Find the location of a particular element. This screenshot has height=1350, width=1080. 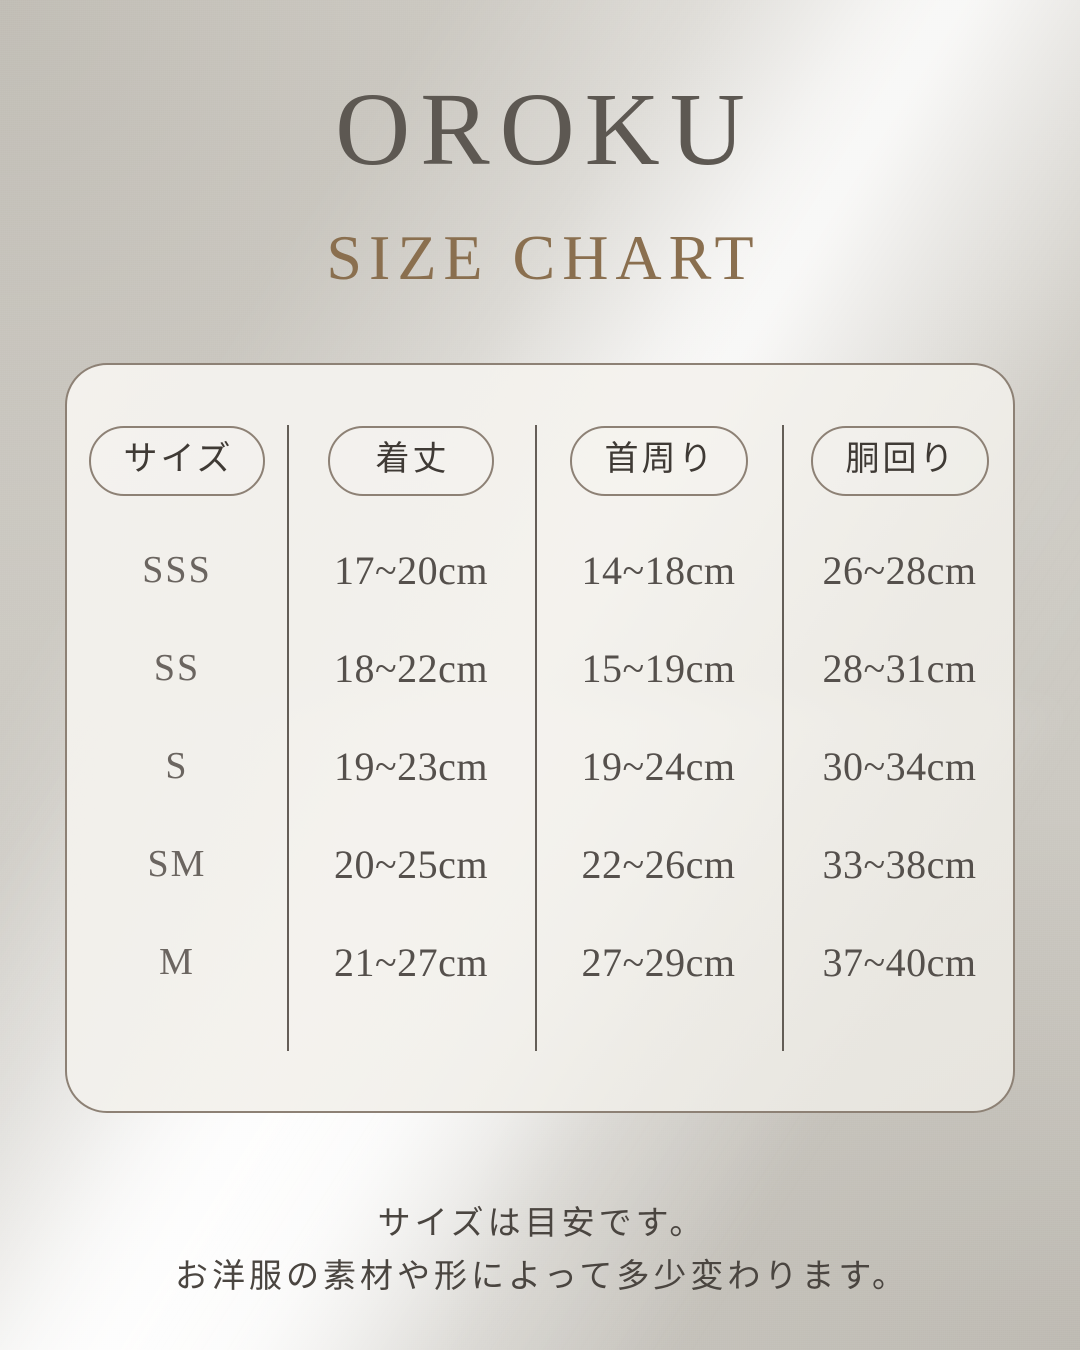

table-row: 21~27cm is located at coordinates (411, 962).